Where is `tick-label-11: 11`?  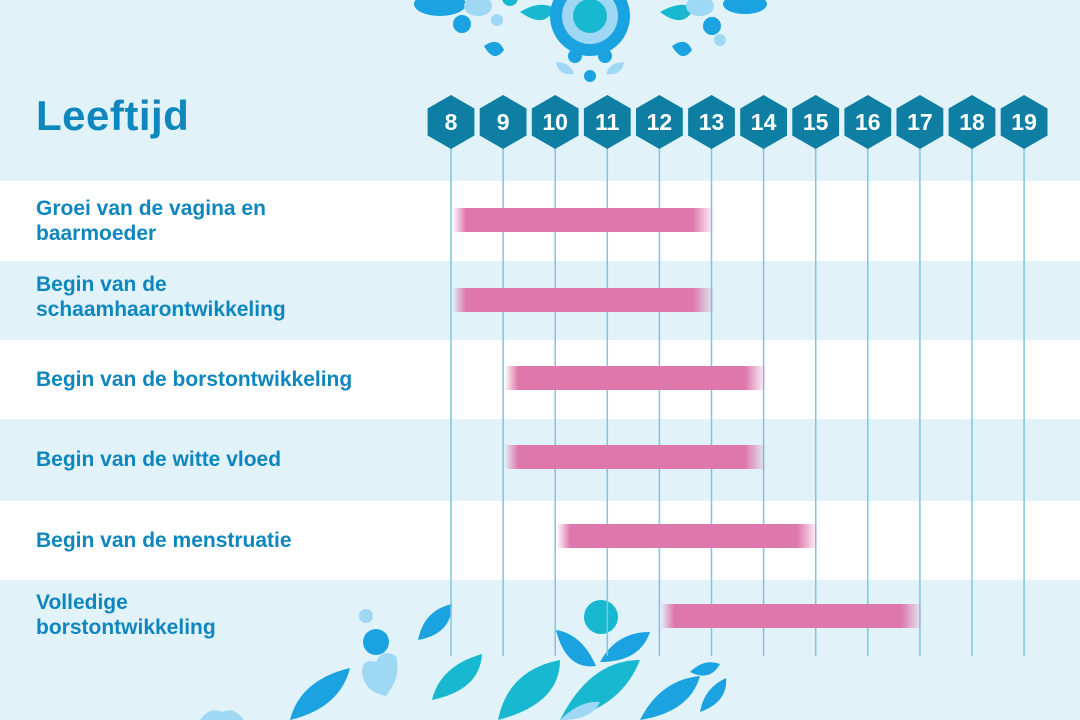
tick-label-11: 11 is located at coordinates (607, 122).